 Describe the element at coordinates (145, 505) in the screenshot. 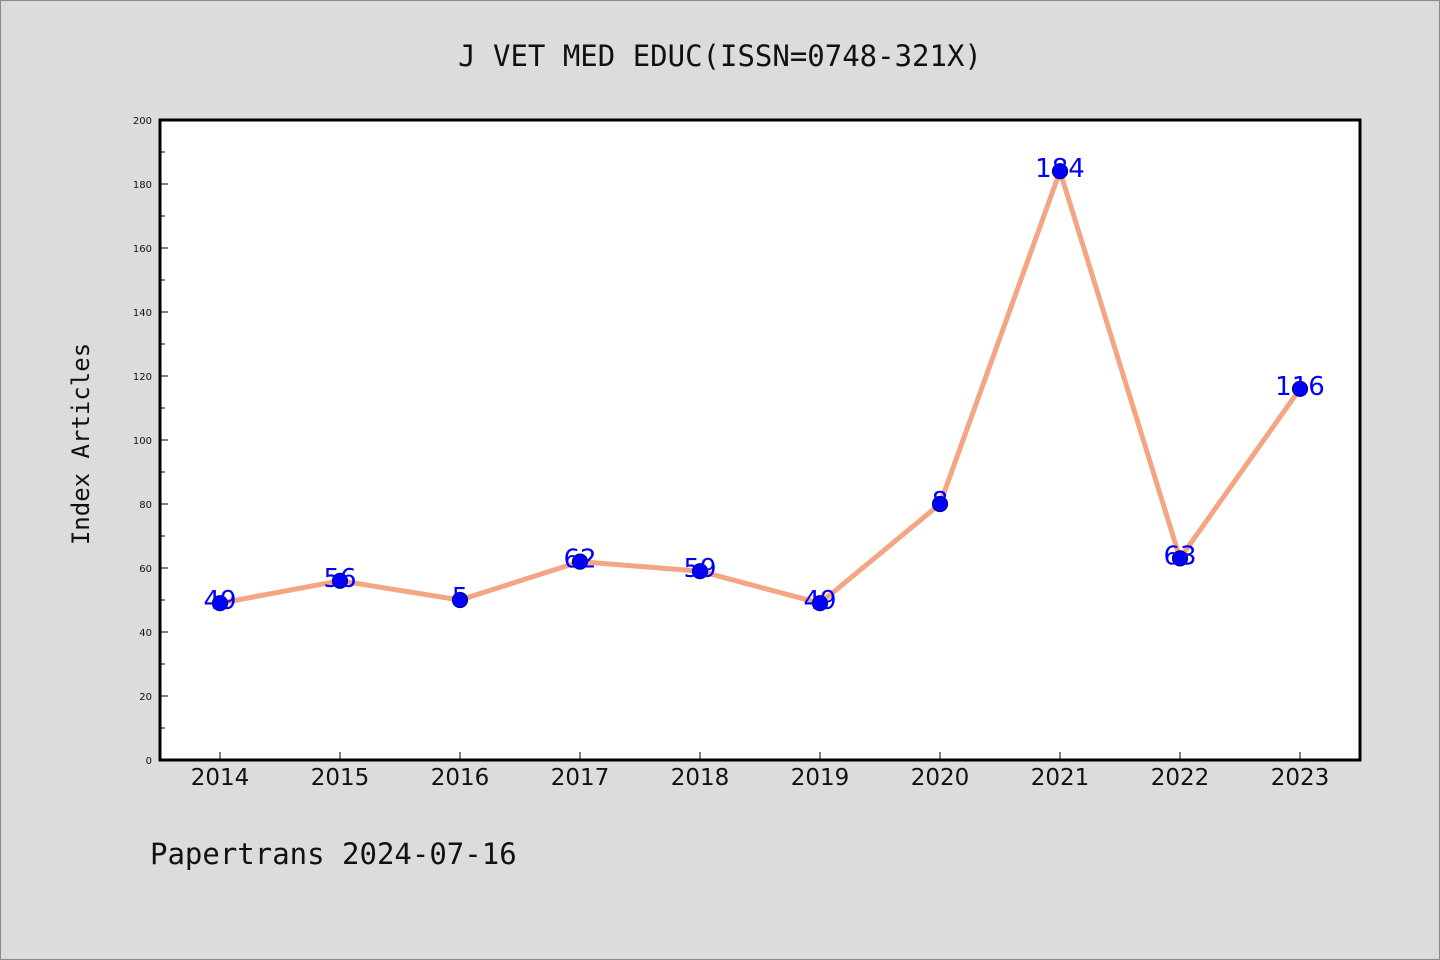

I see `y-tick-label: 80` at that location.